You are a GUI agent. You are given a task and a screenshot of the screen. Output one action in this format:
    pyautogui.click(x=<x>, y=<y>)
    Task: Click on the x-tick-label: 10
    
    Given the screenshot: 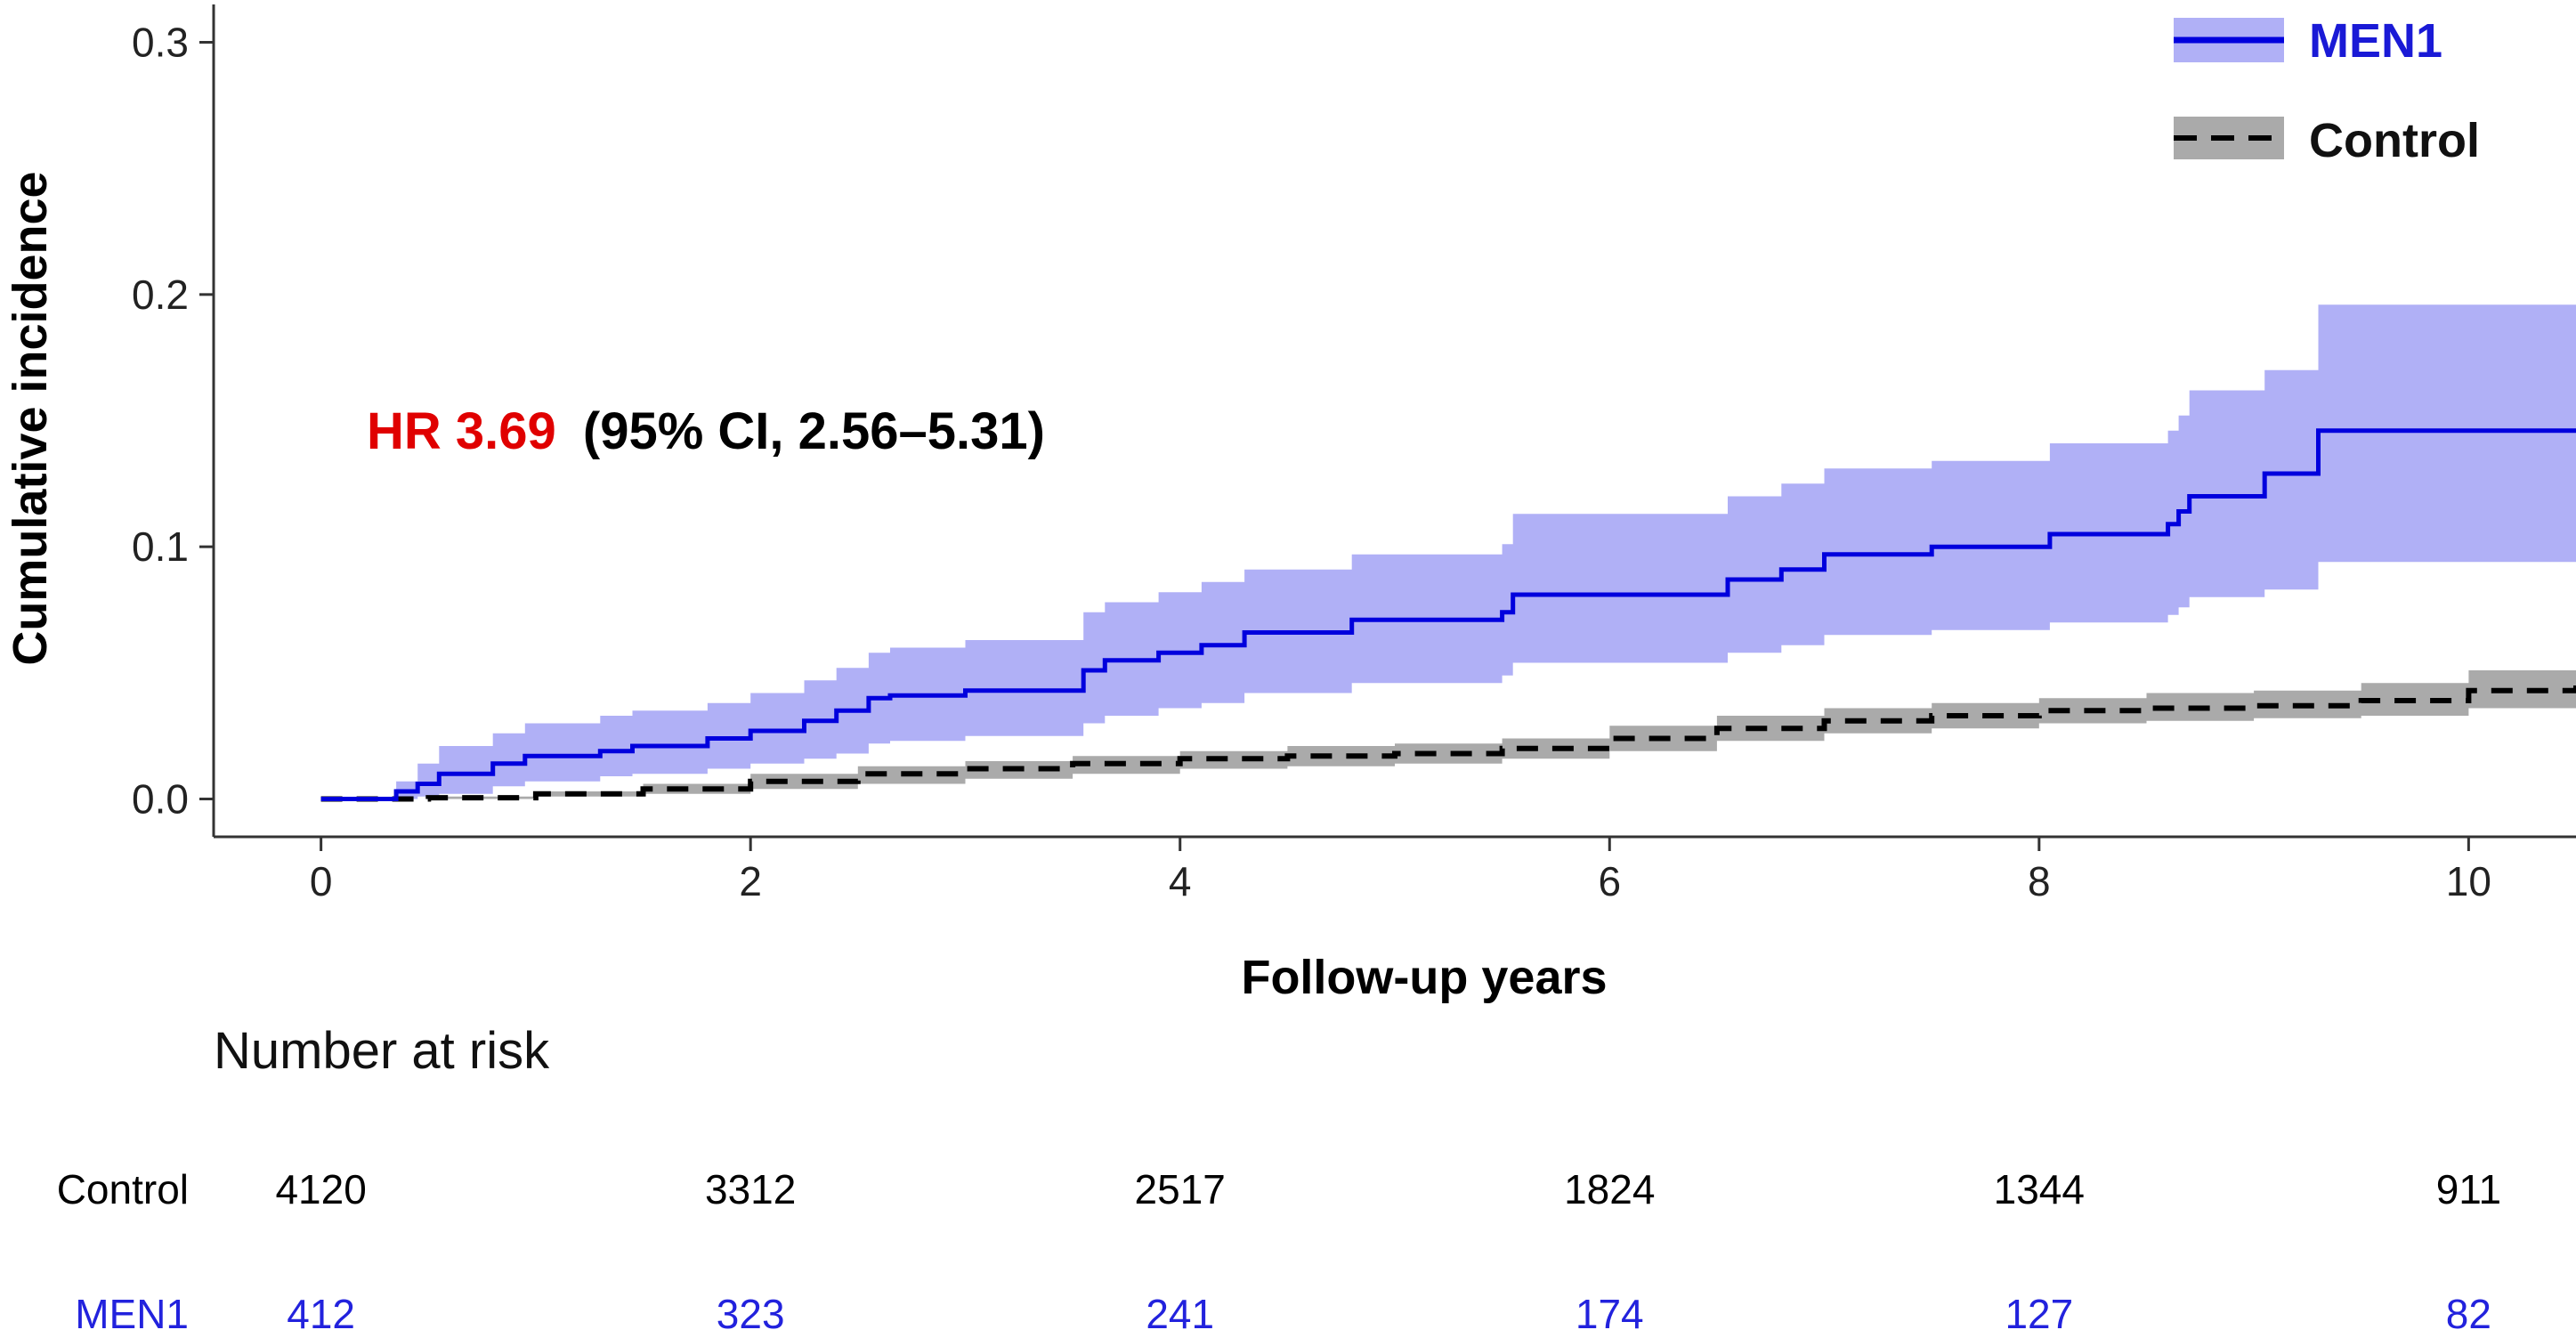 What is the action you would take?
    pyautogui.click(x=2469, y=881)
    